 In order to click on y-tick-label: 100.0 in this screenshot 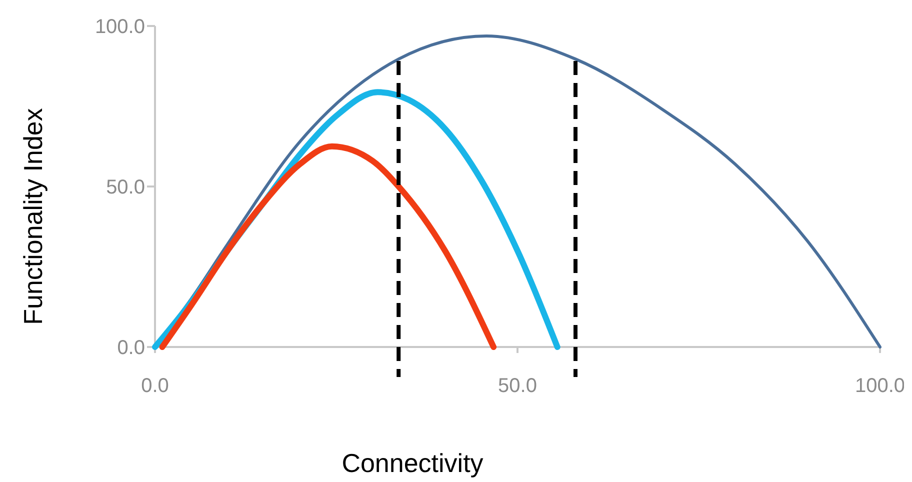, I will do `click(119, 27)`.